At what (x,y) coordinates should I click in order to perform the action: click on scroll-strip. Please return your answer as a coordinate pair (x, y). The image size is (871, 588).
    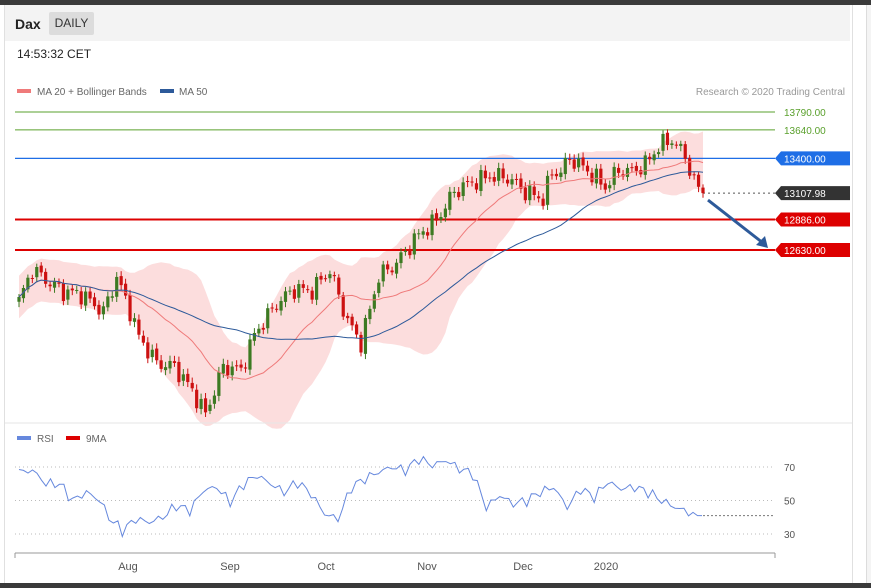
    Looking at the image, I should click on (868, 294).